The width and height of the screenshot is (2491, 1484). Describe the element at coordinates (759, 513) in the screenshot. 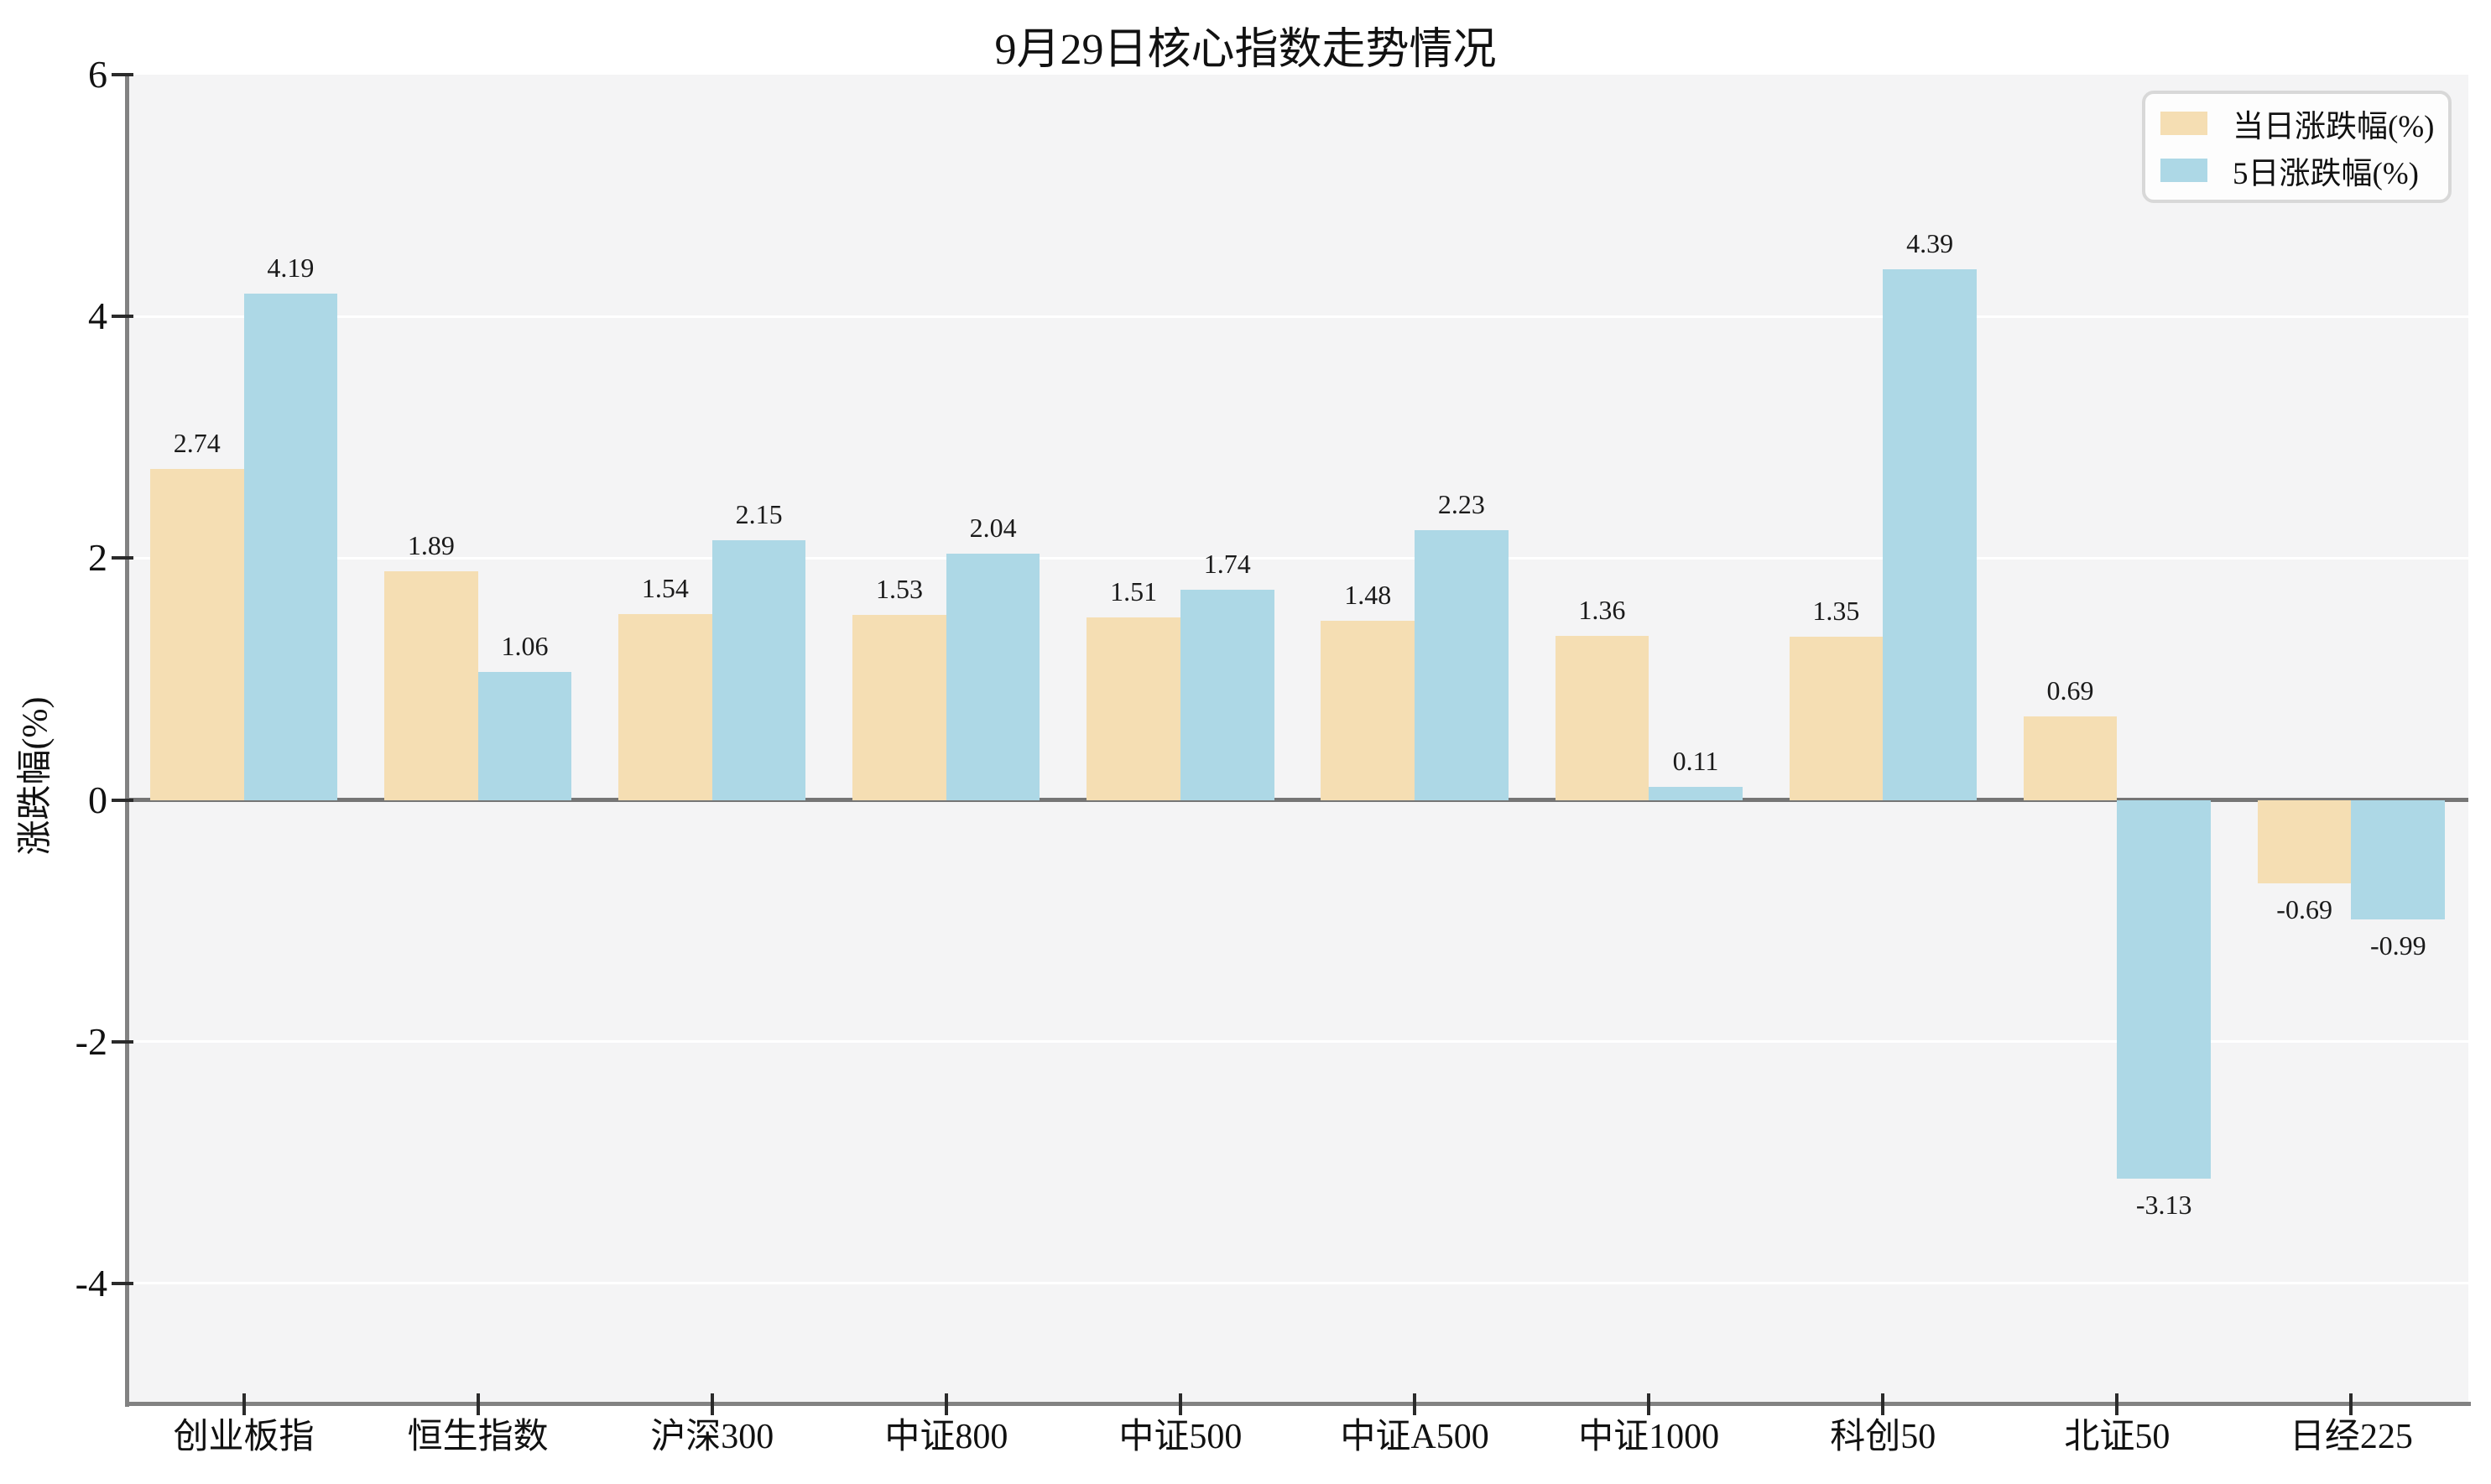

I see `bar-value-label: 2.15` at that location.